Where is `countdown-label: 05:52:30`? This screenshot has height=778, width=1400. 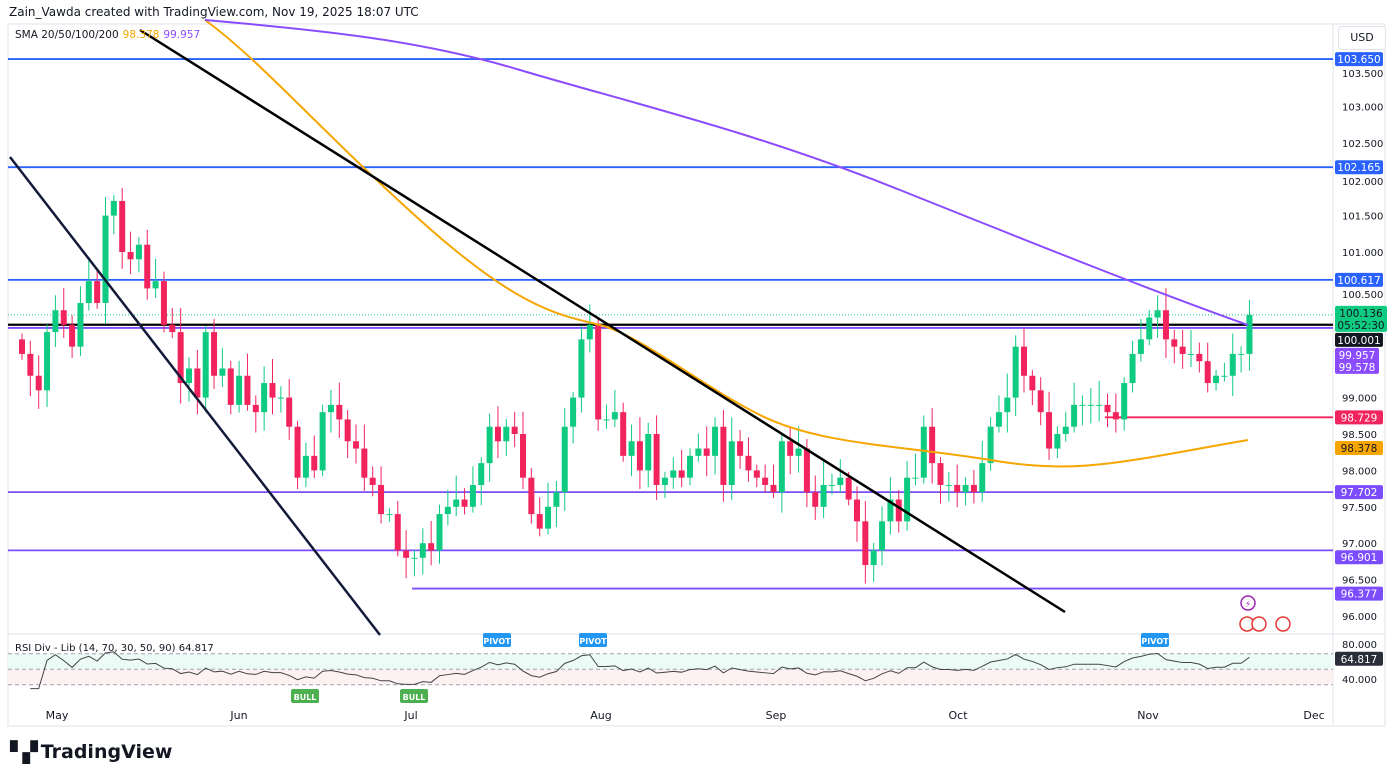
countdown-label: 05:52:30 is located at coordinates (1360, 326).